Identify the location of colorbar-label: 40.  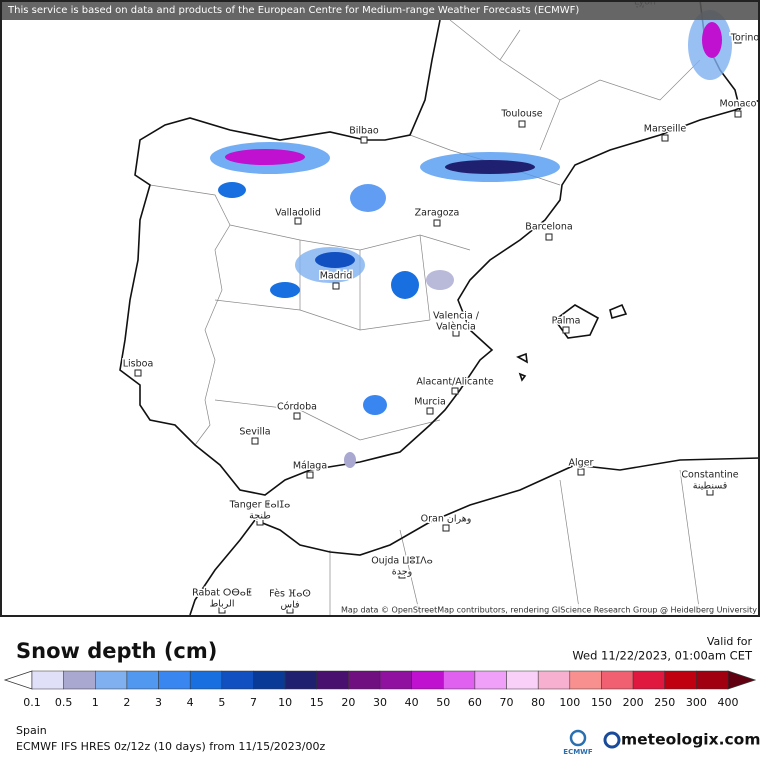
(412, 702).